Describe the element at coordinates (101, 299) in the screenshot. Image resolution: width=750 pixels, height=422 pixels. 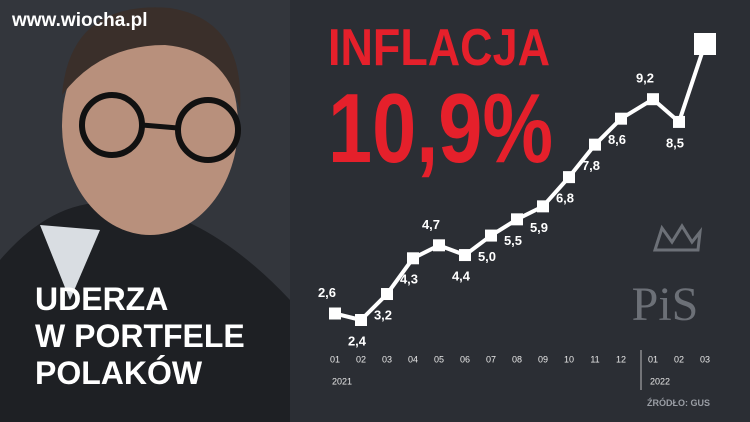
I see `slogan-line: UDERZA` at that location.